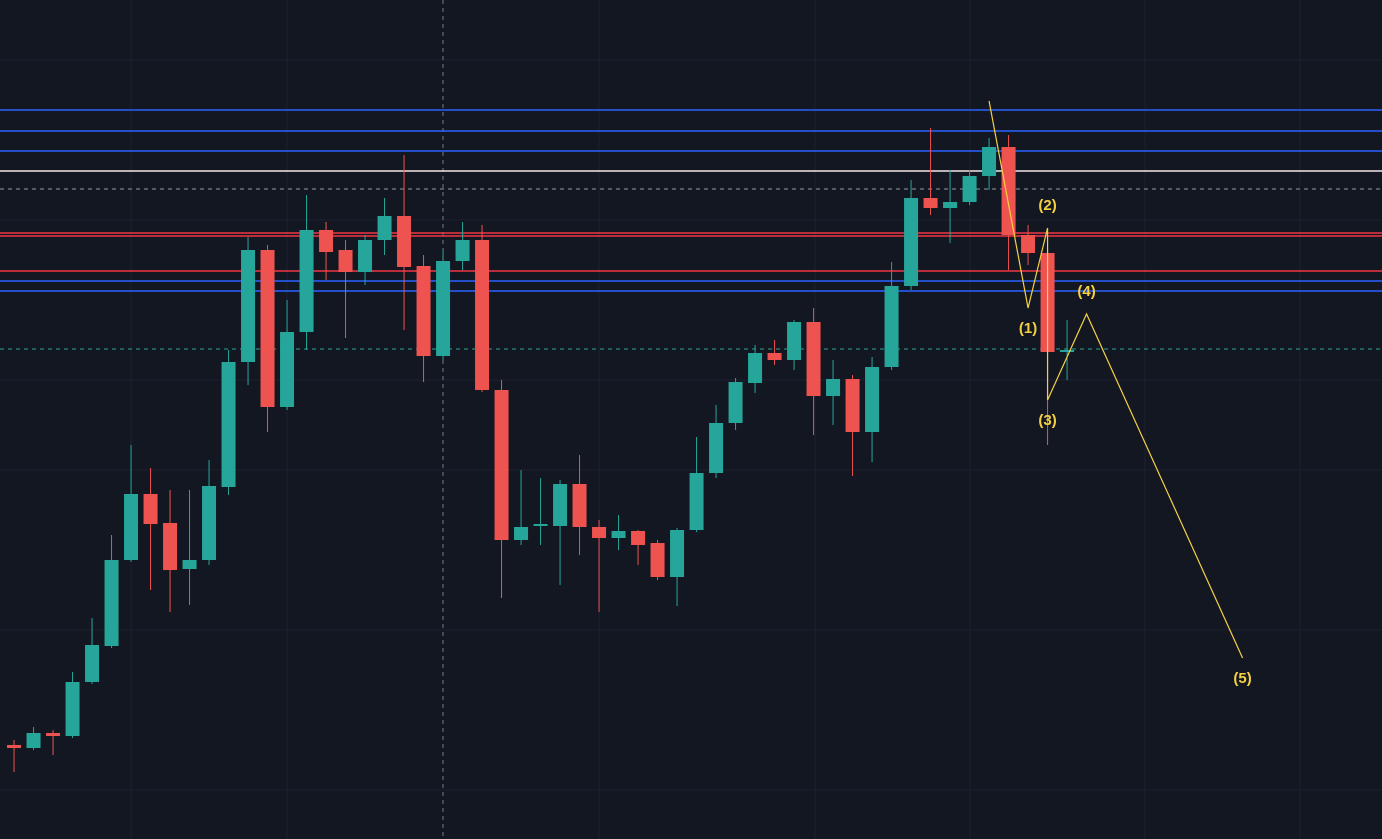 The image size is (1382, 839). What do you see at coordinates (1242, 678) in the screenshot?
I see `wave-label: (5)` at bounding box center [1242, 678].